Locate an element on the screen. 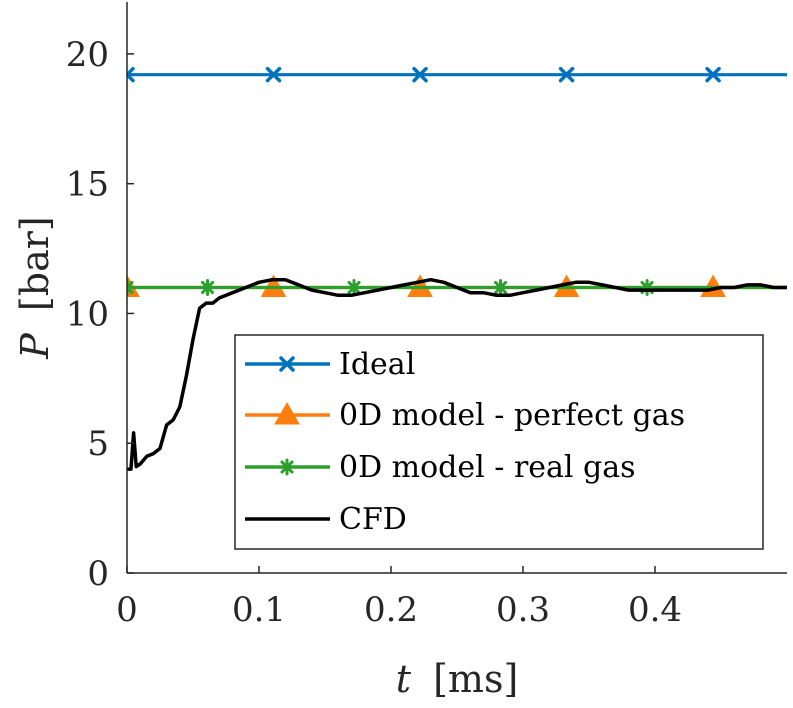  legend-label-1: 0D model - perfect gas is located at coordinates (512, 415).